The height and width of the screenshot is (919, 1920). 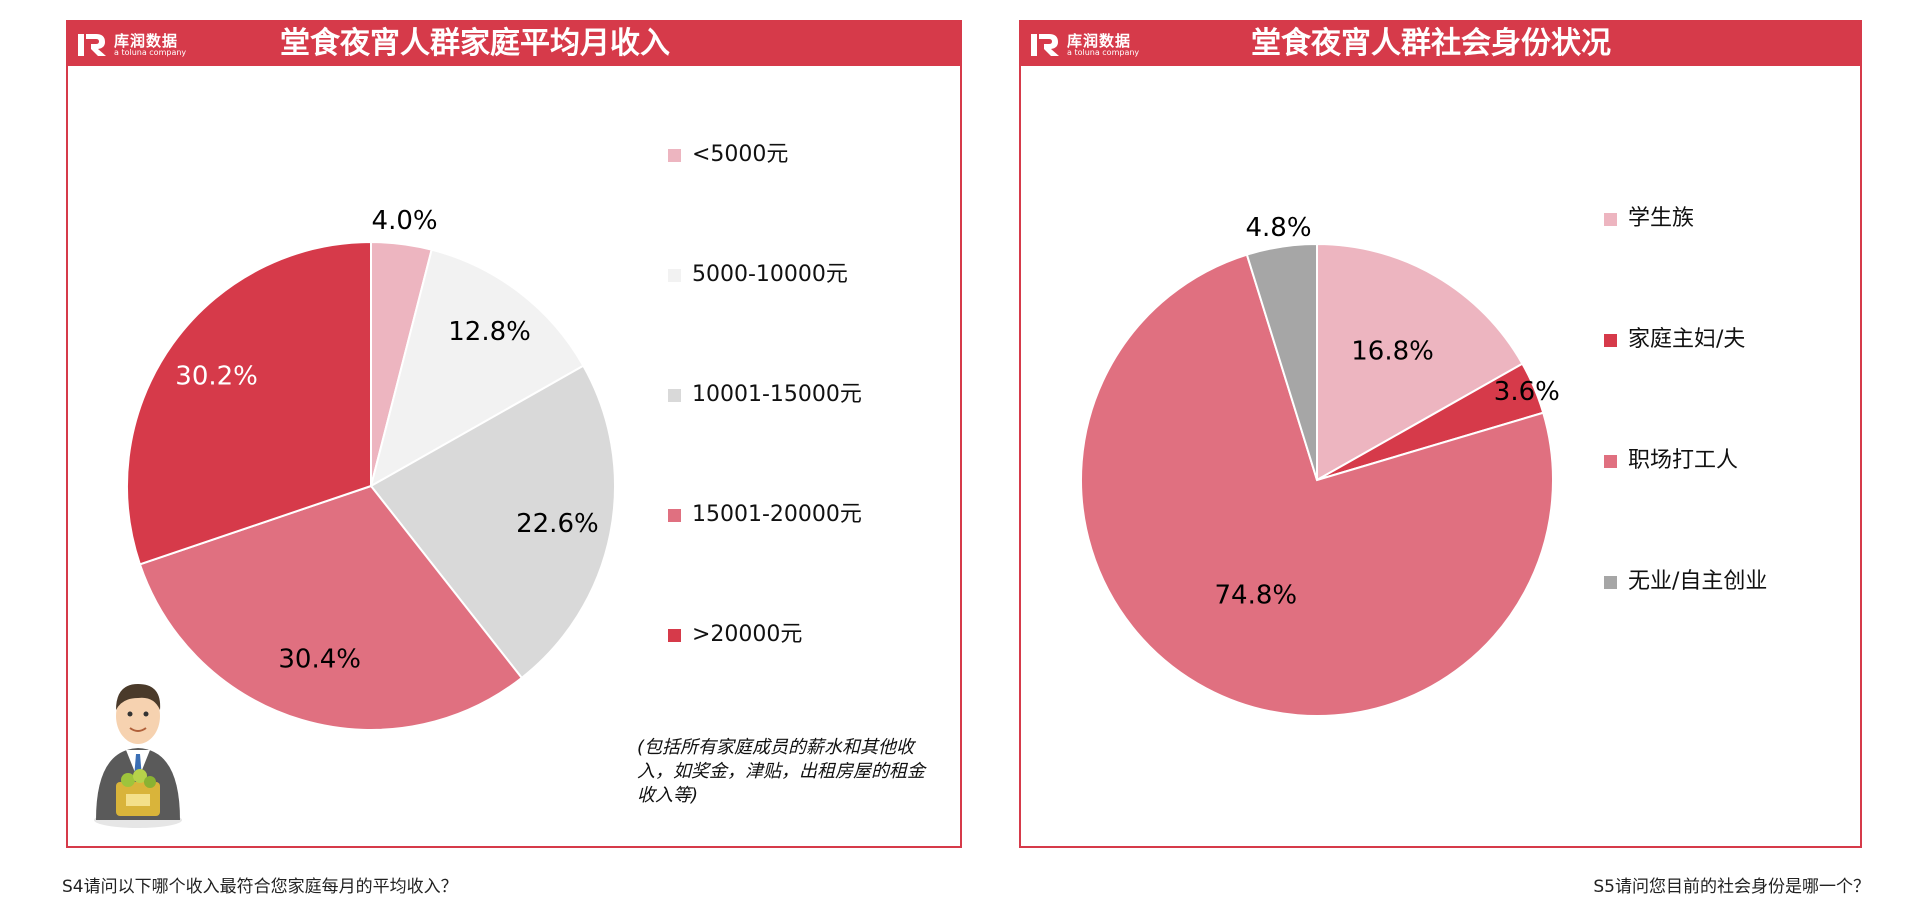 What do you see at coordinates (1683, 460) in the screenshot?
I see `legend-label: 职场打工人` at bounding box center [1683, 460].